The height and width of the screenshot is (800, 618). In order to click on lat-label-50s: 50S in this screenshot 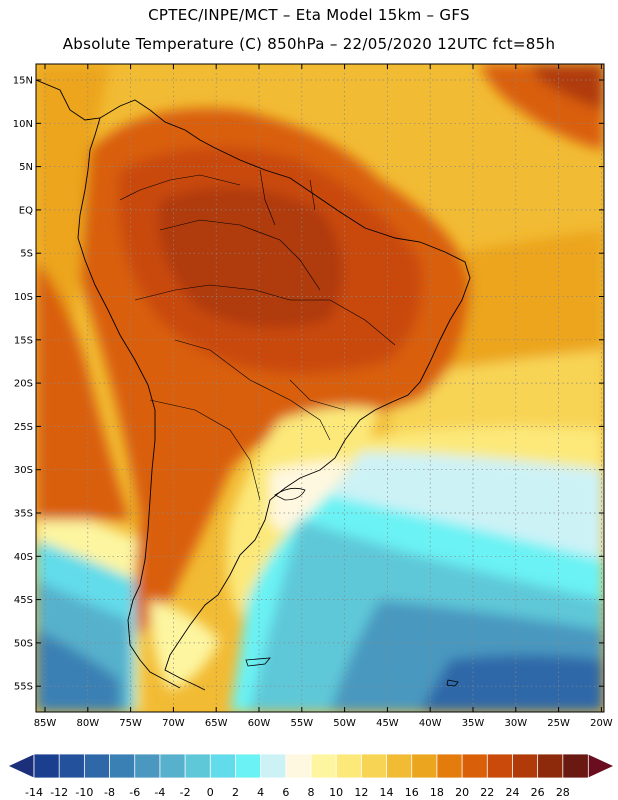, I will do `click(23, 643)`.